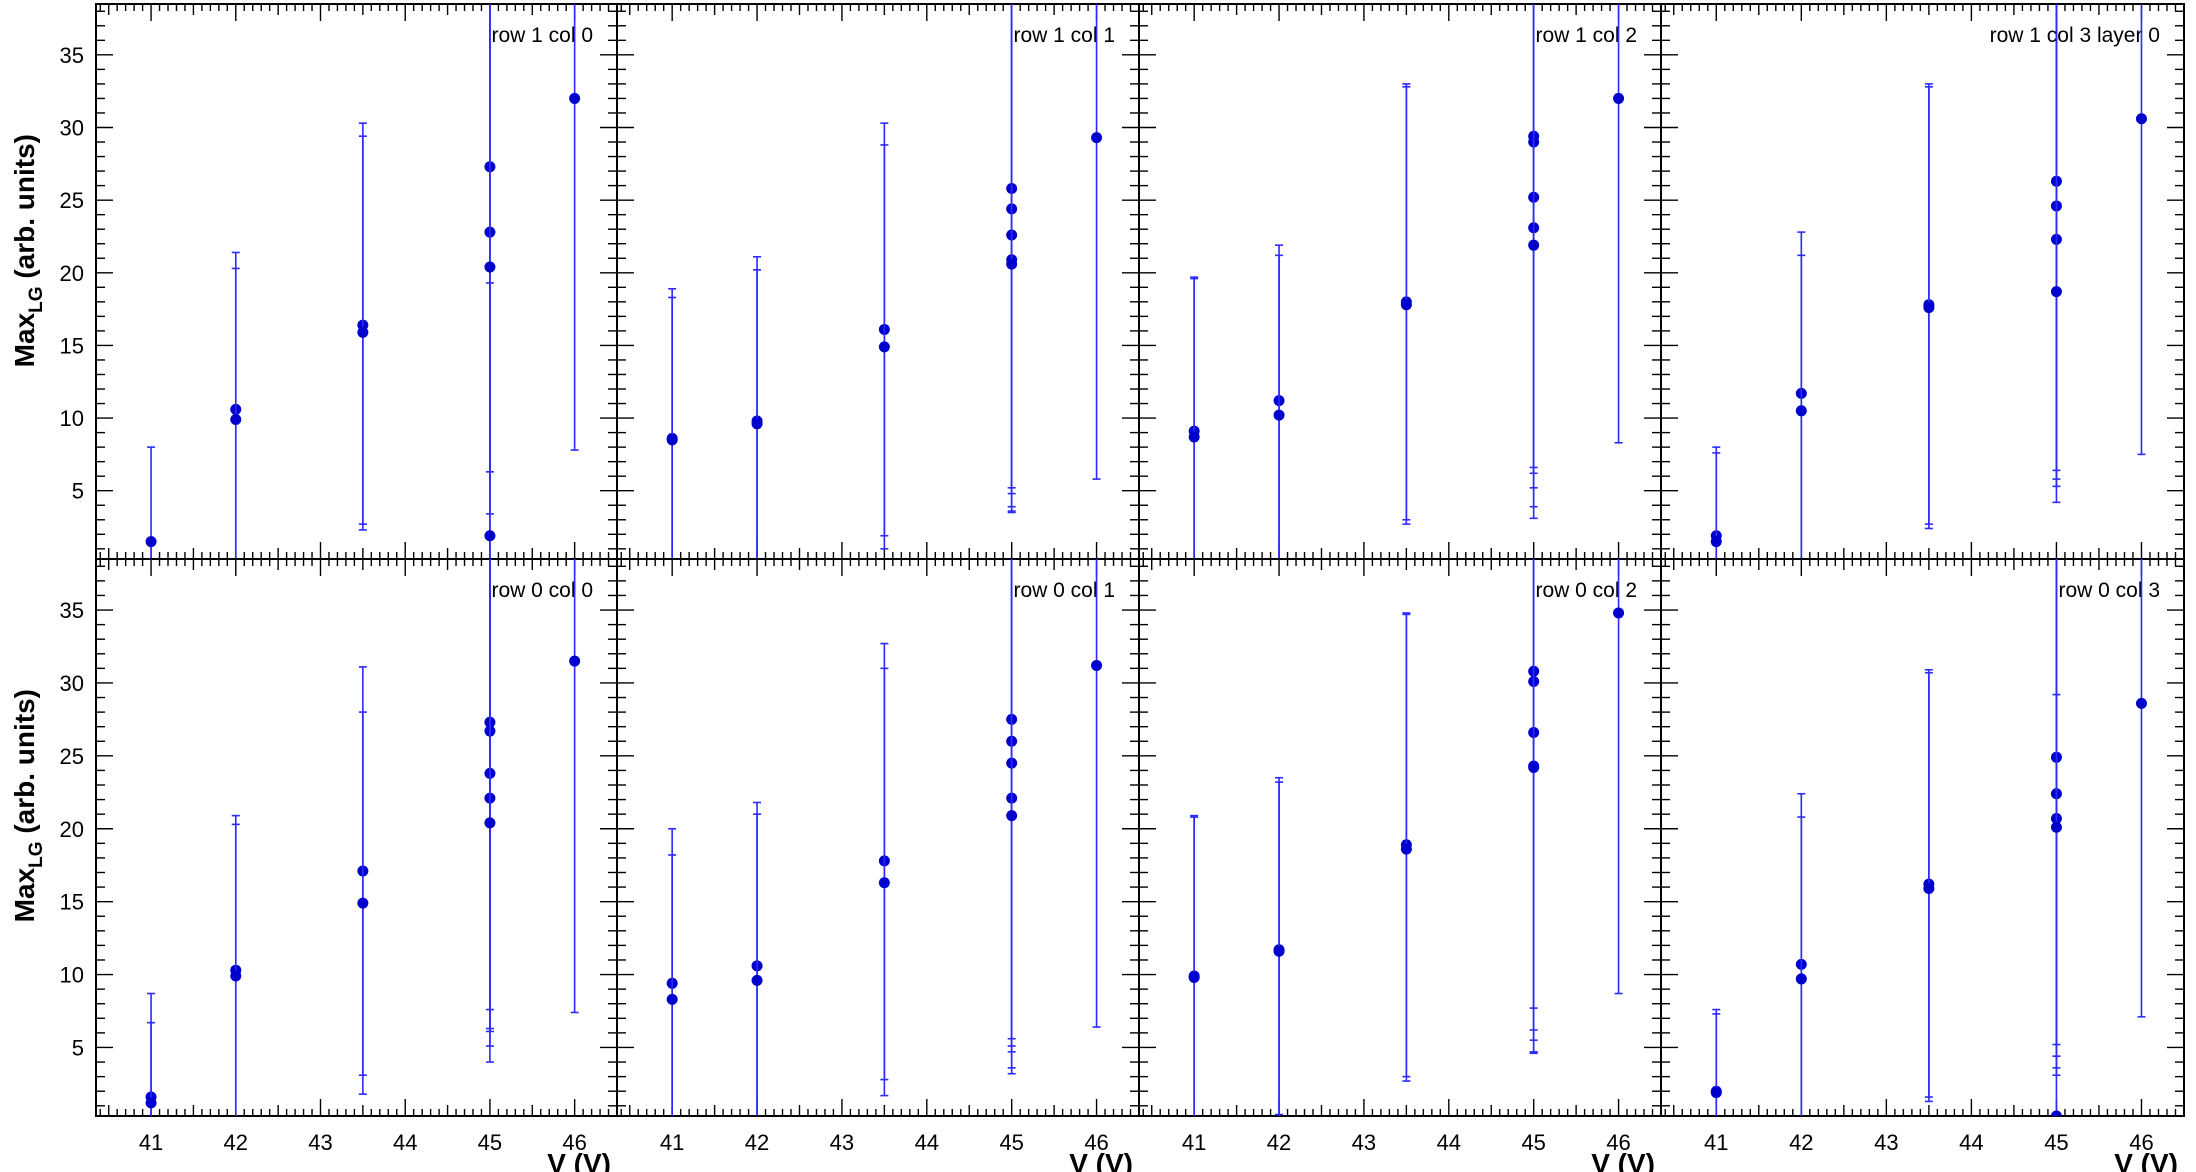 This screenshot has width=2196, height=1172. What do you see at coordinates (78, 1047) in the screenshot?
I see `y-tick-label: 5` at bounding box center [78, 1047].